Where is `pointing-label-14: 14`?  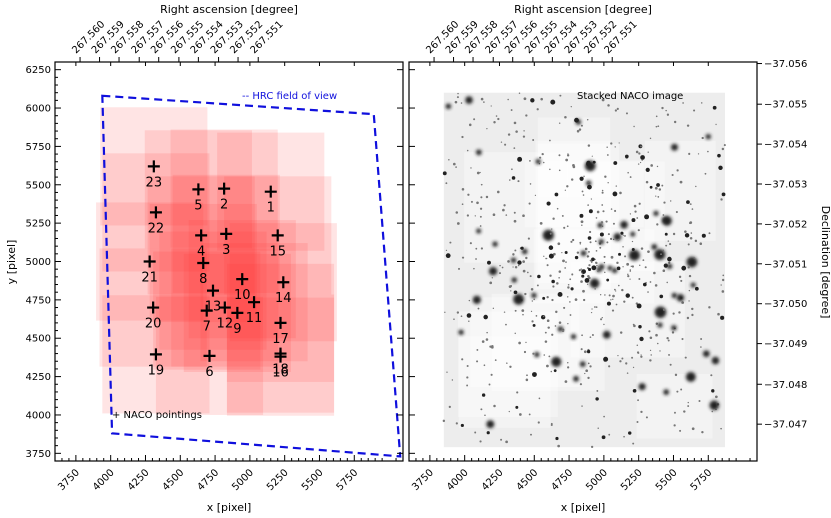
pointing-label-14: 14 is located at coordinates (283, 298).